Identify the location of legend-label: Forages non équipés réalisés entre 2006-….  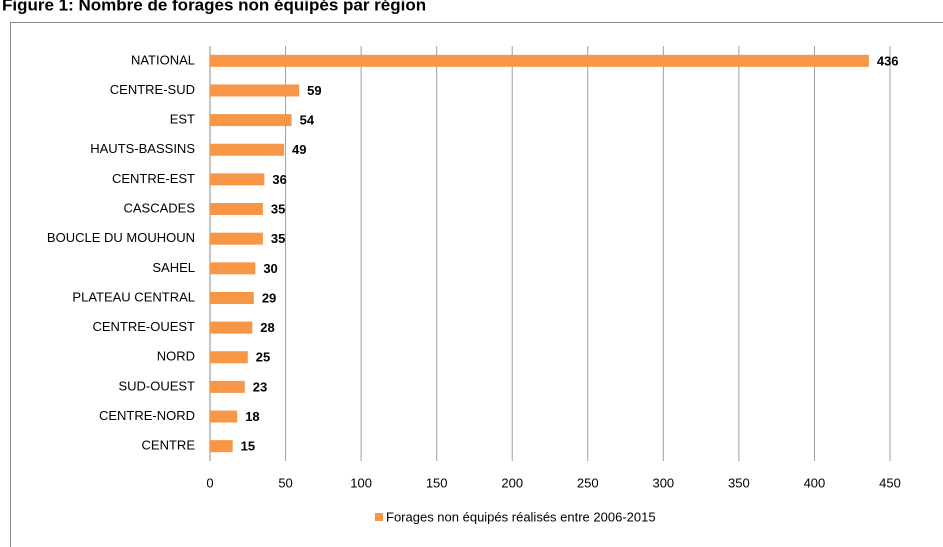
(521, 516).